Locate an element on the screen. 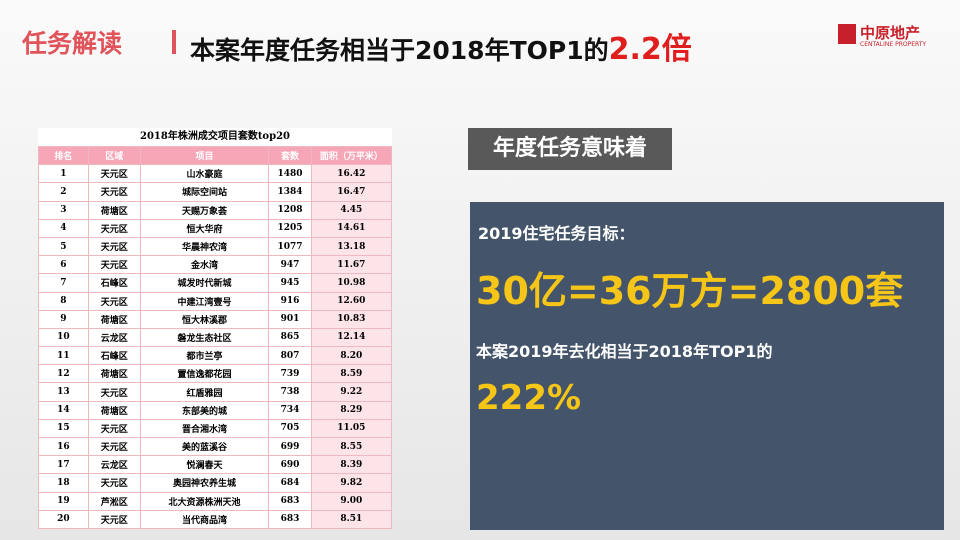 Image resolution: width=960 pixels, height=540 pixels. cell: 12.60 is located at coordinates (351, 301).